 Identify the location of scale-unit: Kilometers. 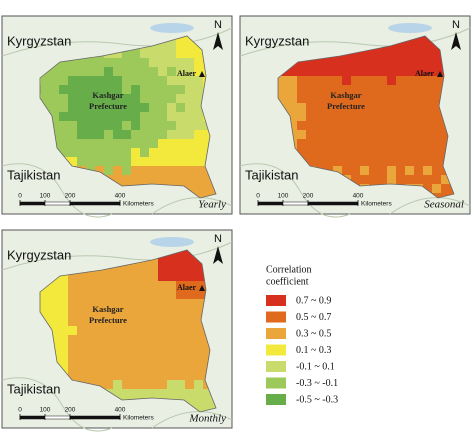
(138, 418).